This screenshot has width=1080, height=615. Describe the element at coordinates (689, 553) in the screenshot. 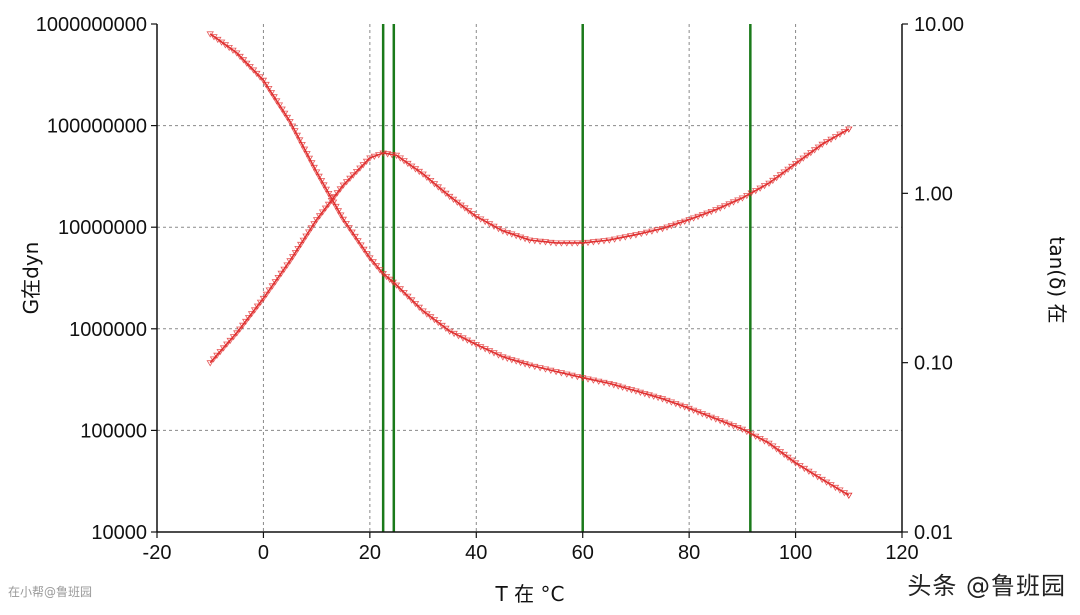

I see `x-tick-label: 80` at that location.